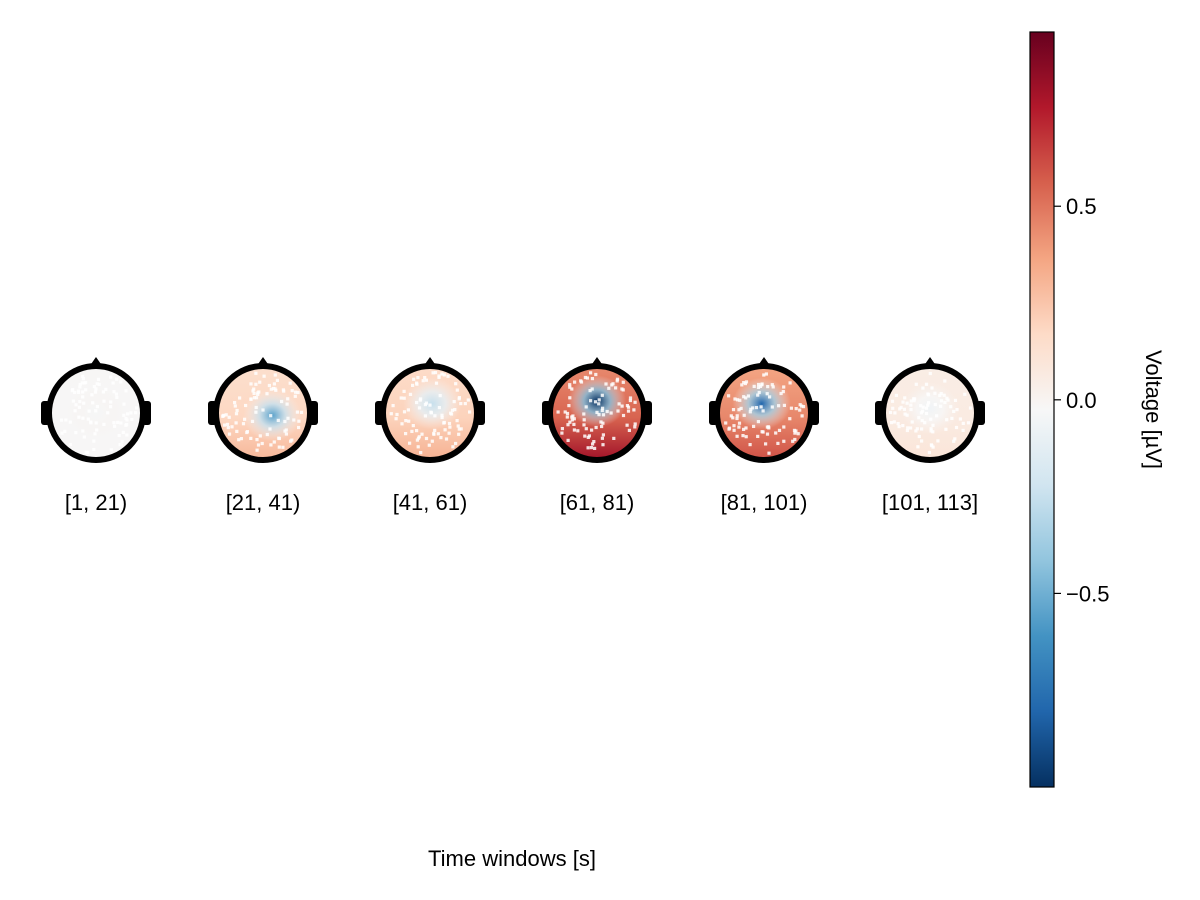 Image resolution: width=1200 pixels, height=900 pixels. I want to click on colorbar-label: Voltage [µV], so click(1153, 409).